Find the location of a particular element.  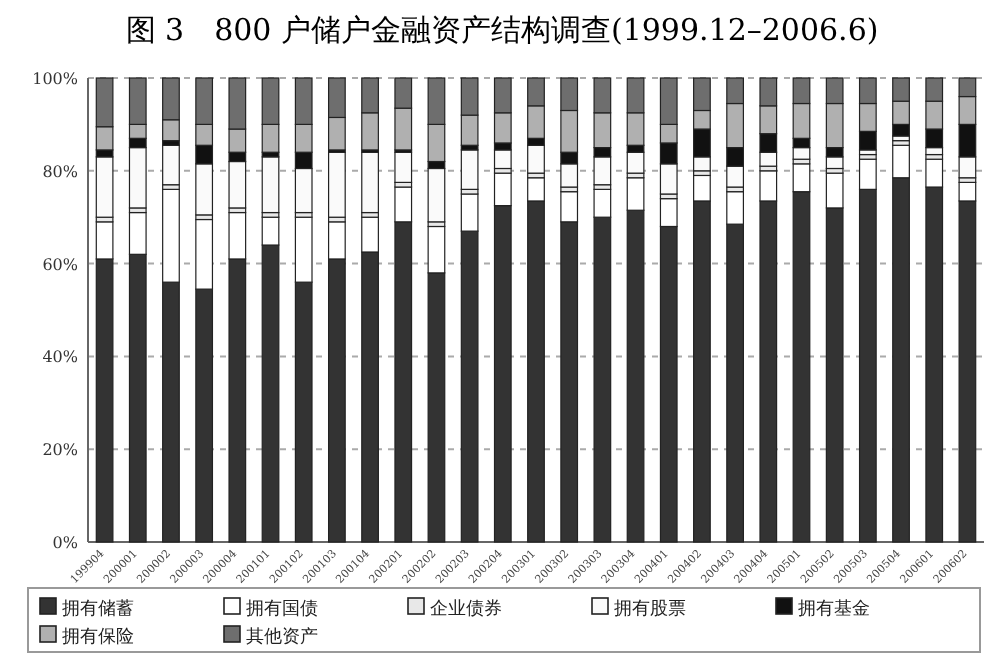

legend-label: 拥有国债 is located at coordinates (282, 609).